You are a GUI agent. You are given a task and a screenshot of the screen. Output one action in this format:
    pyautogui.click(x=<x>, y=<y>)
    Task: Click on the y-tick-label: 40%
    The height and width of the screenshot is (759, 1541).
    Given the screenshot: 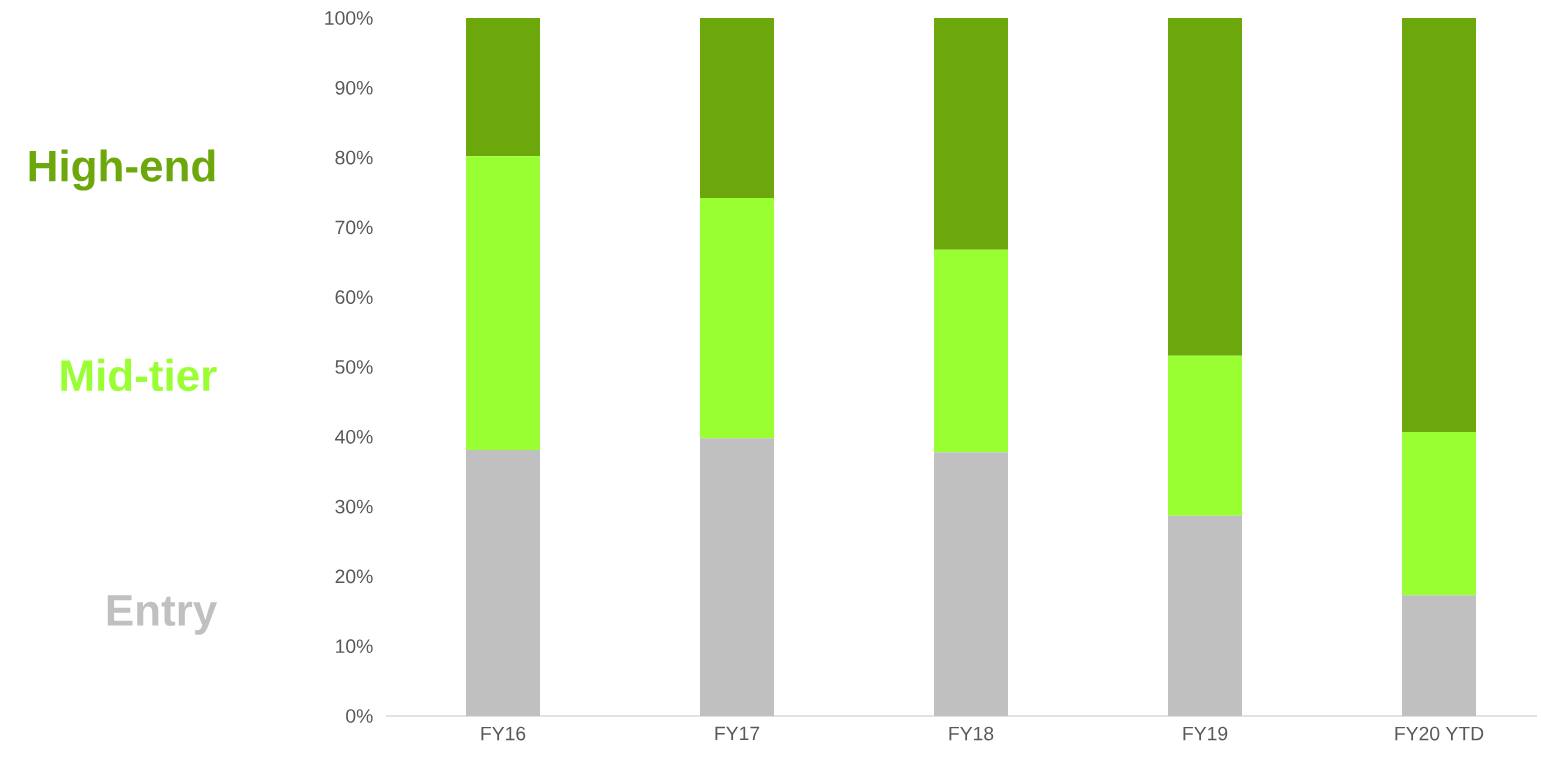 What is the action you would take?
    pyautogui.click(x=354, y=436)
    